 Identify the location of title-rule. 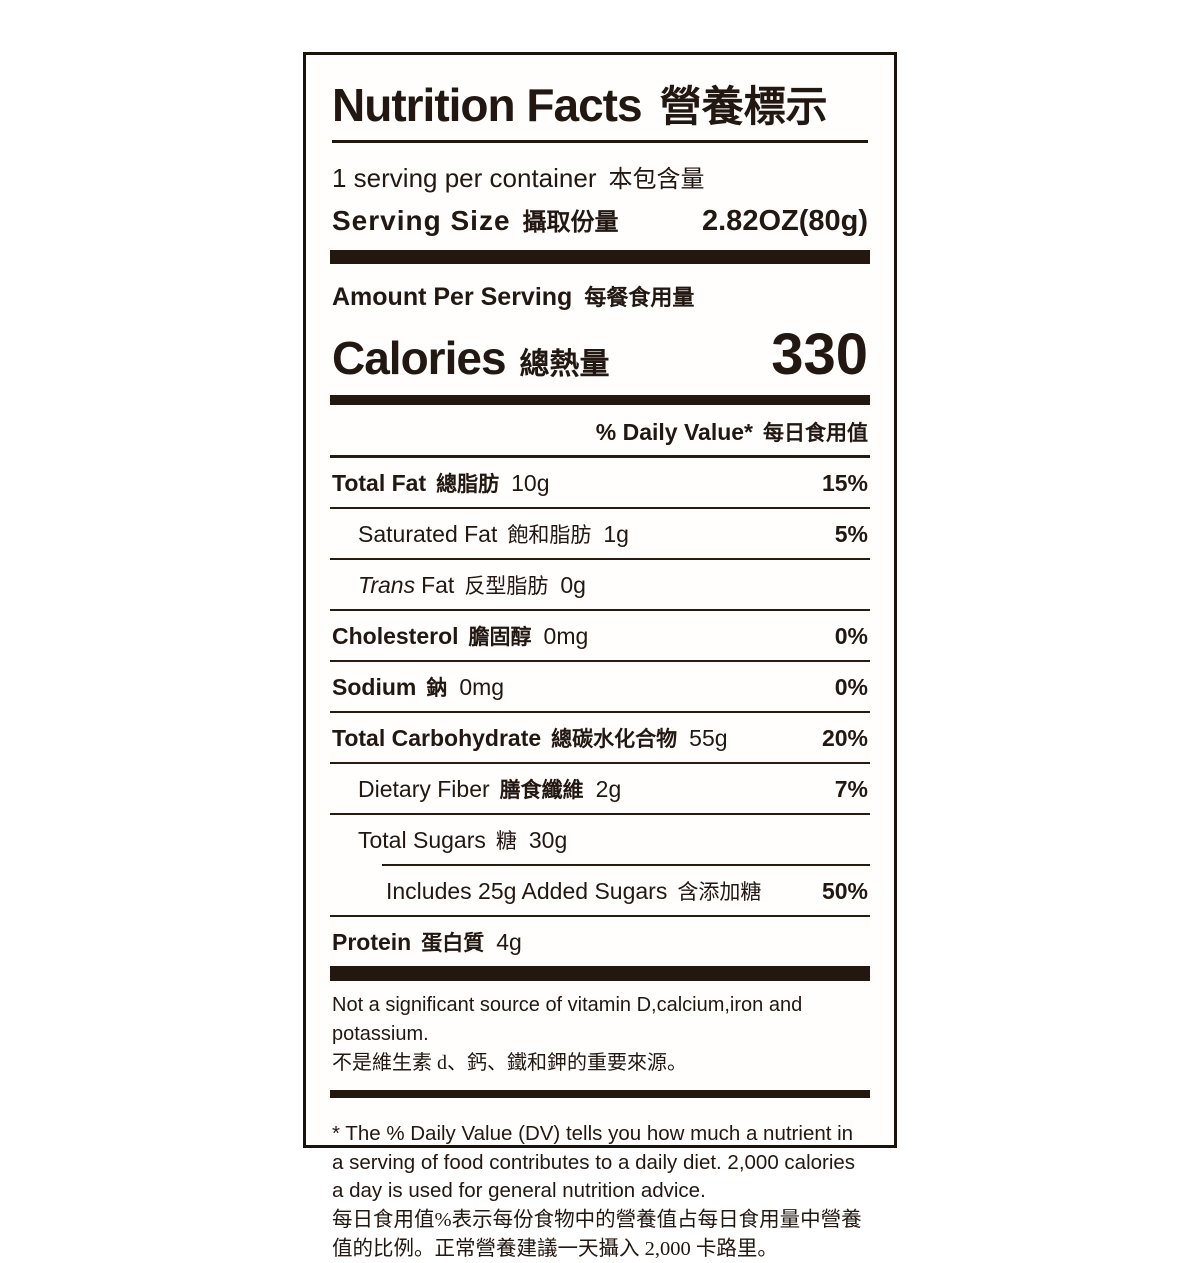
(600, 141).